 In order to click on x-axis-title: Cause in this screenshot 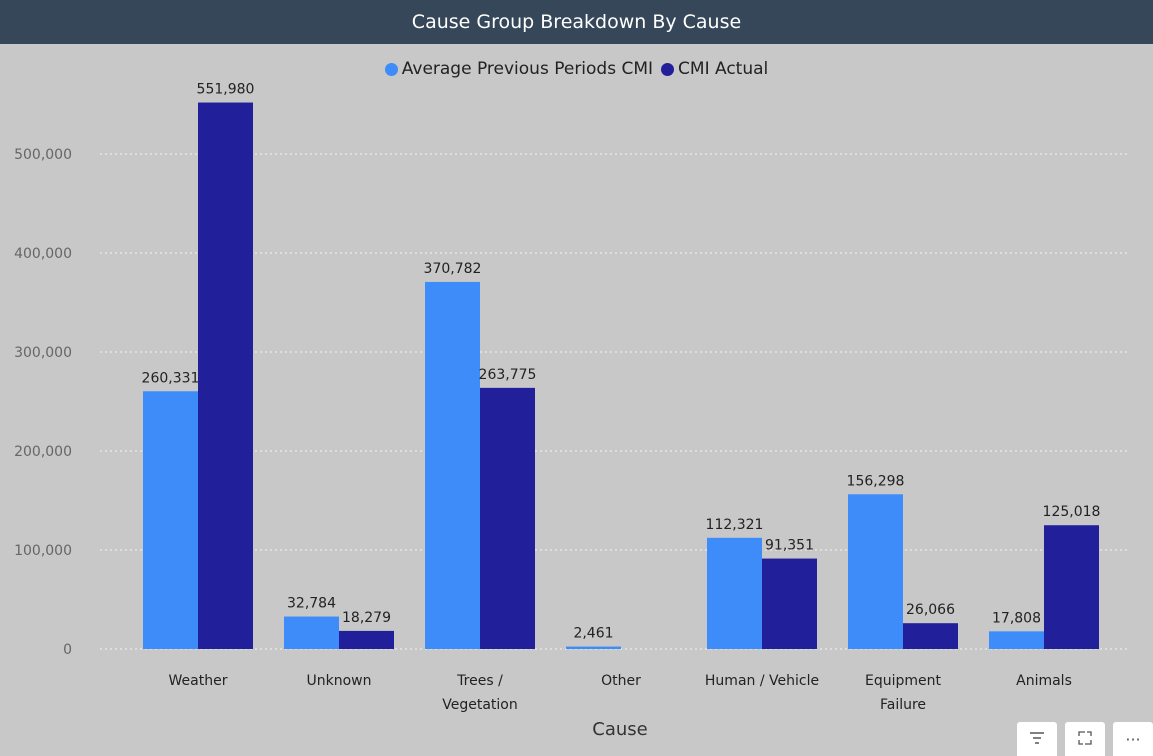, I will do `click(619, 729)`.